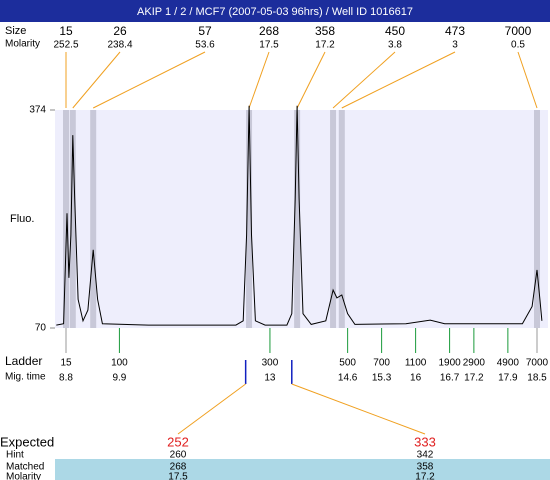 The image size is (550, 480). I want to click on ladder-time: 17.2, so click(474, 378).